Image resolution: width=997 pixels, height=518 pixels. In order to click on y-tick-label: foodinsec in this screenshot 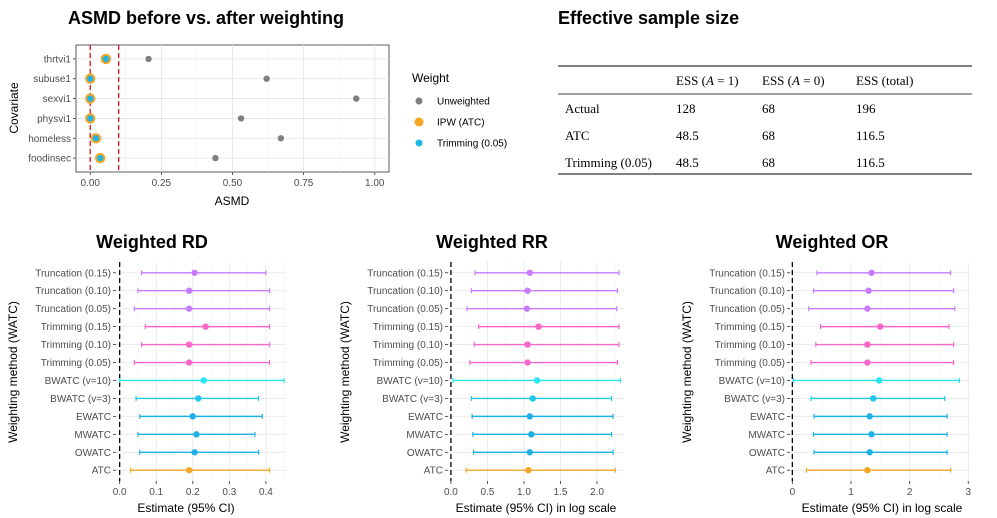, I will do `click(49, 159)`.